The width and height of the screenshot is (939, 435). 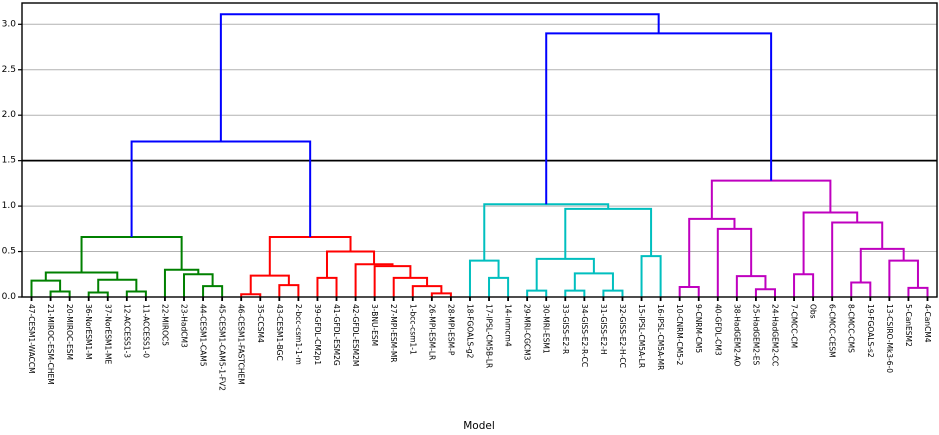 What do you see at coordinates (613, 293) in the screenshot?
I see `dendrogram-link-C5` at bounding box center [613, 293].